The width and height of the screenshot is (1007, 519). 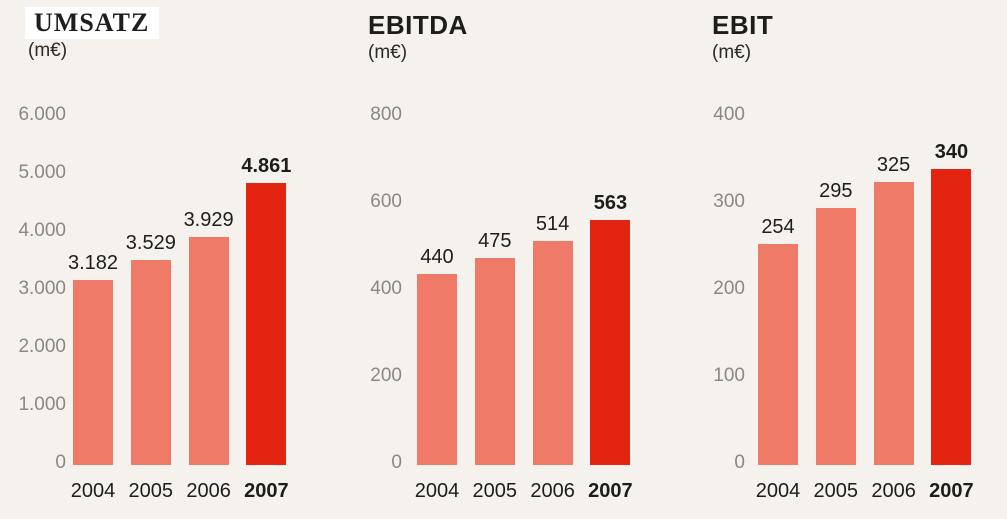 What do you see at coordinates (42, 288) in the screenshot?
I see `y-axis-tick-label: 3.000` at bounding box center [42, 288].